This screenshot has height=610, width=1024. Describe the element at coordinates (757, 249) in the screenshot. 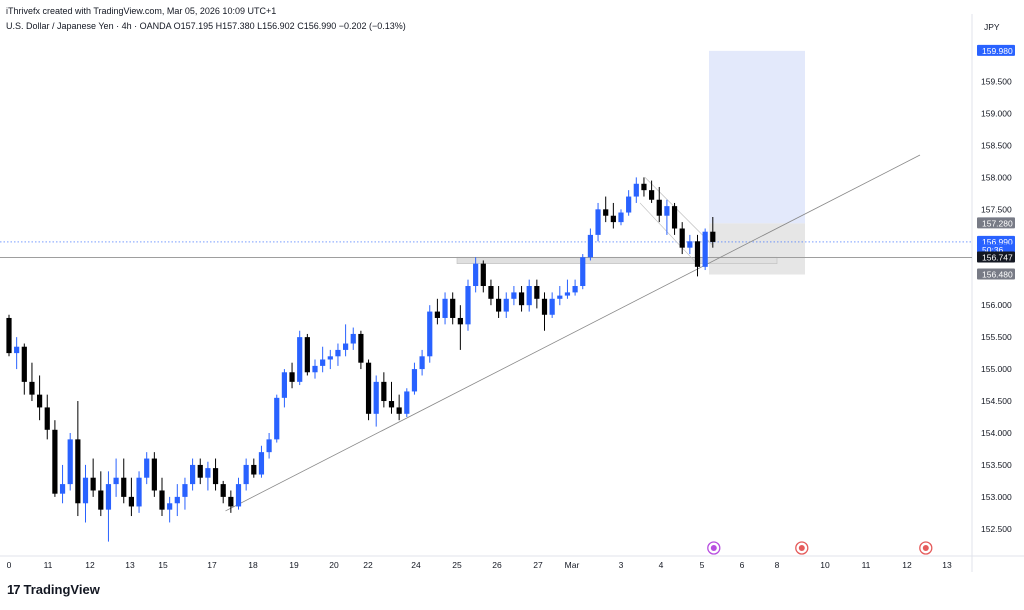

I see `stop-zone` at that location.